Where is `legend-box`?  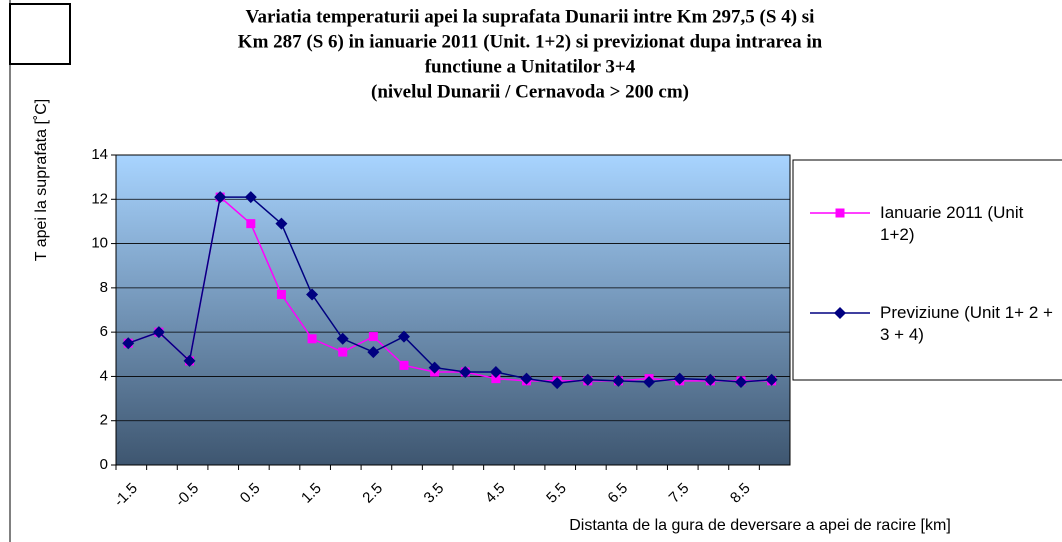
legend-box is located at coordinates (927, 270).